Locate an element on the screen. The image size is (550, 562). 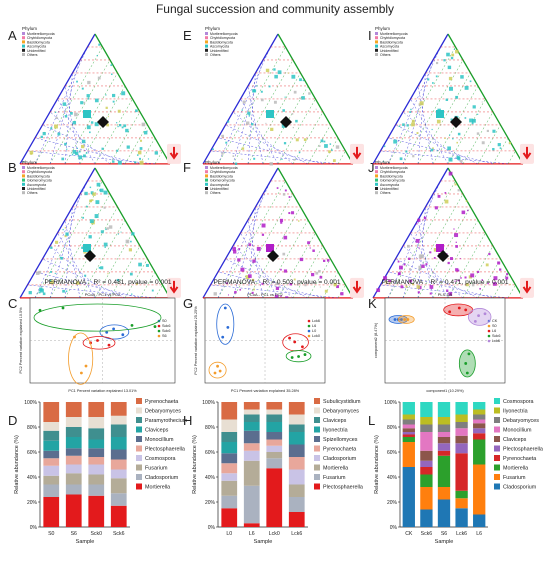
y-axis-label: Relative abundance (%) is located at coordinates (377, 464).